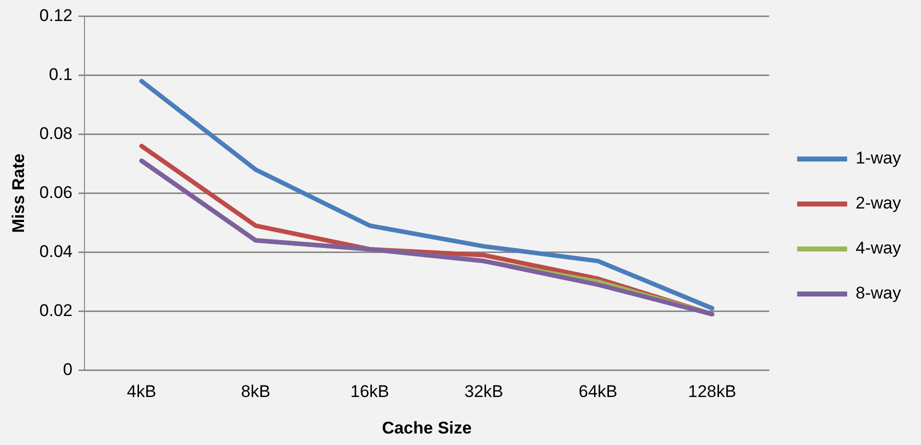  What do you see at coordinates (55, 310) in the screenshot?
I see `y-tick-label: 0.02` at bounding box center [55, 310].